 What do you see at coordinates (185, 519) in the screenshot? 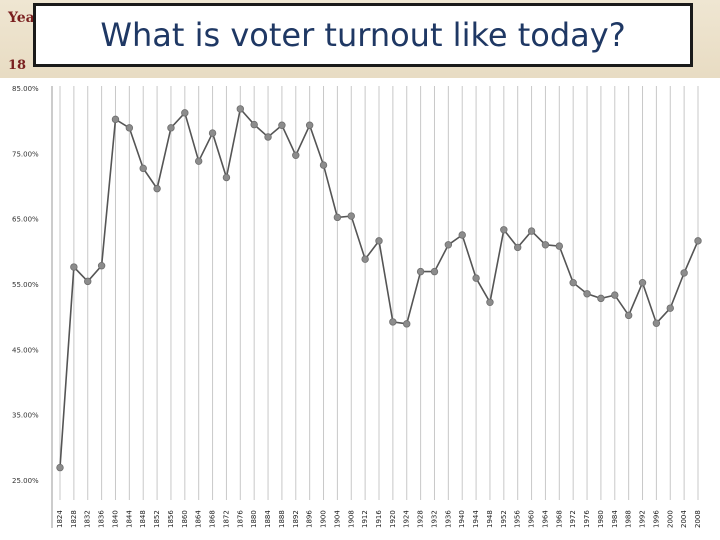
I see `x-tick-label-1860: 1860` at bounding box center [185, 519].